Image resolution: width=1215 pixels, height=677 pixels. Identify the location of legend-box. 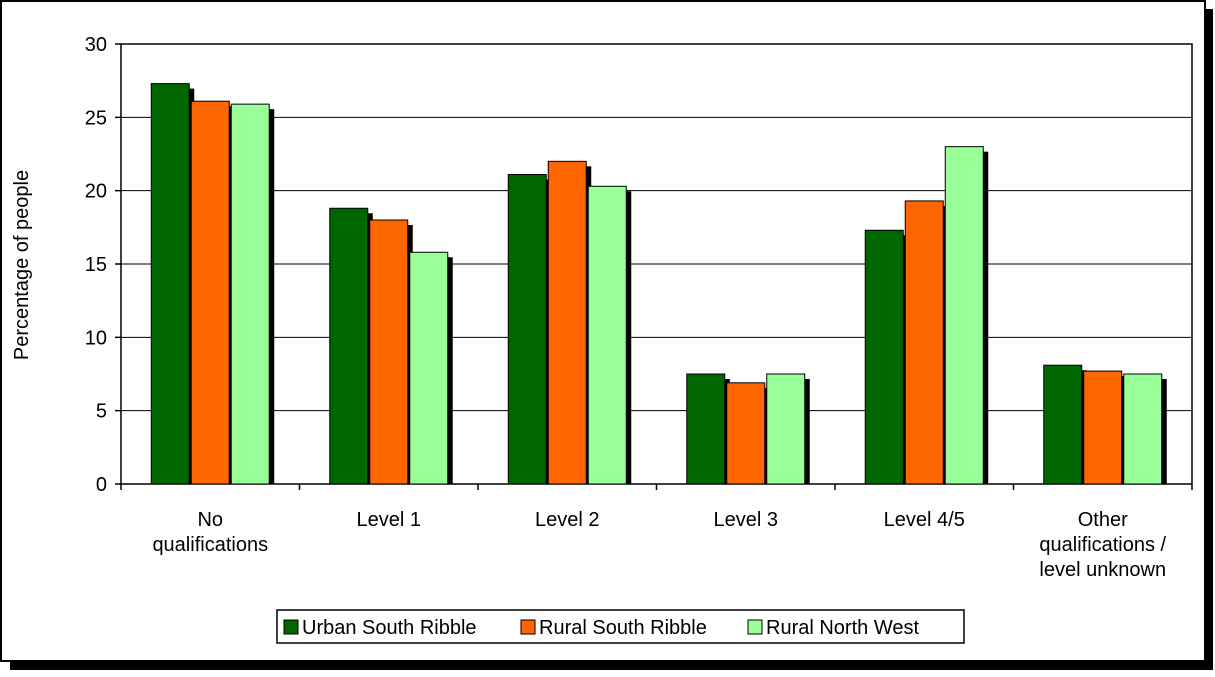
(620, 626).